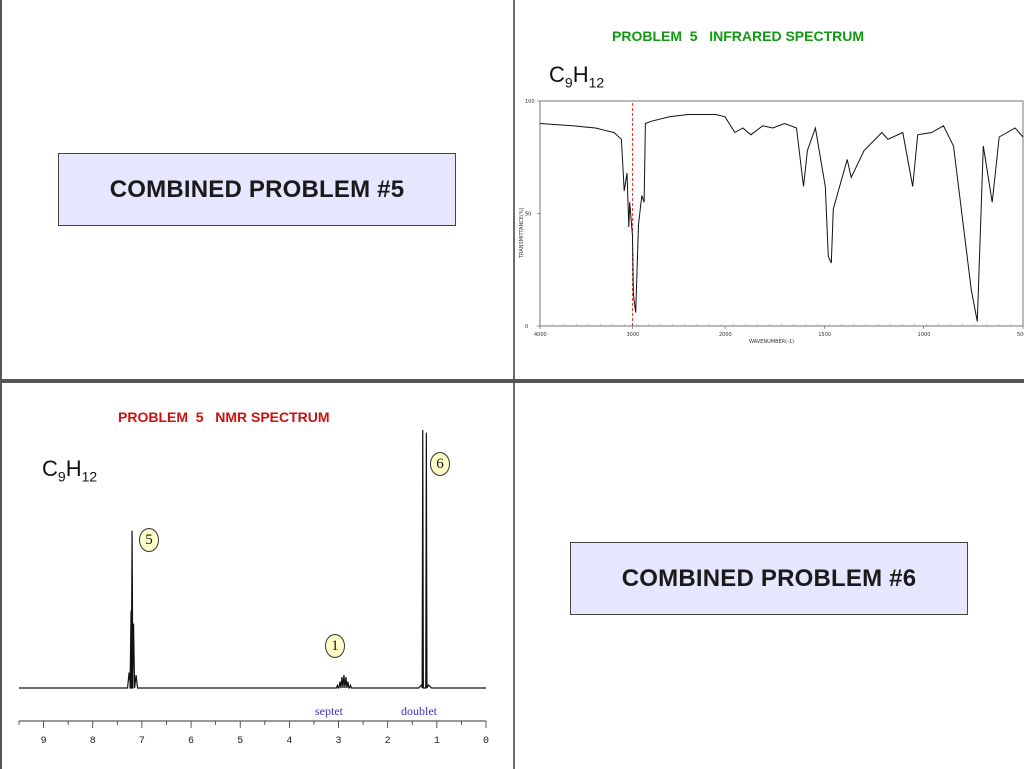 The image size is (1024, 769). Describe the element at coordinates (540, 335) in the screenshot. I see `ir-x-tick-label: 4000` at that location.